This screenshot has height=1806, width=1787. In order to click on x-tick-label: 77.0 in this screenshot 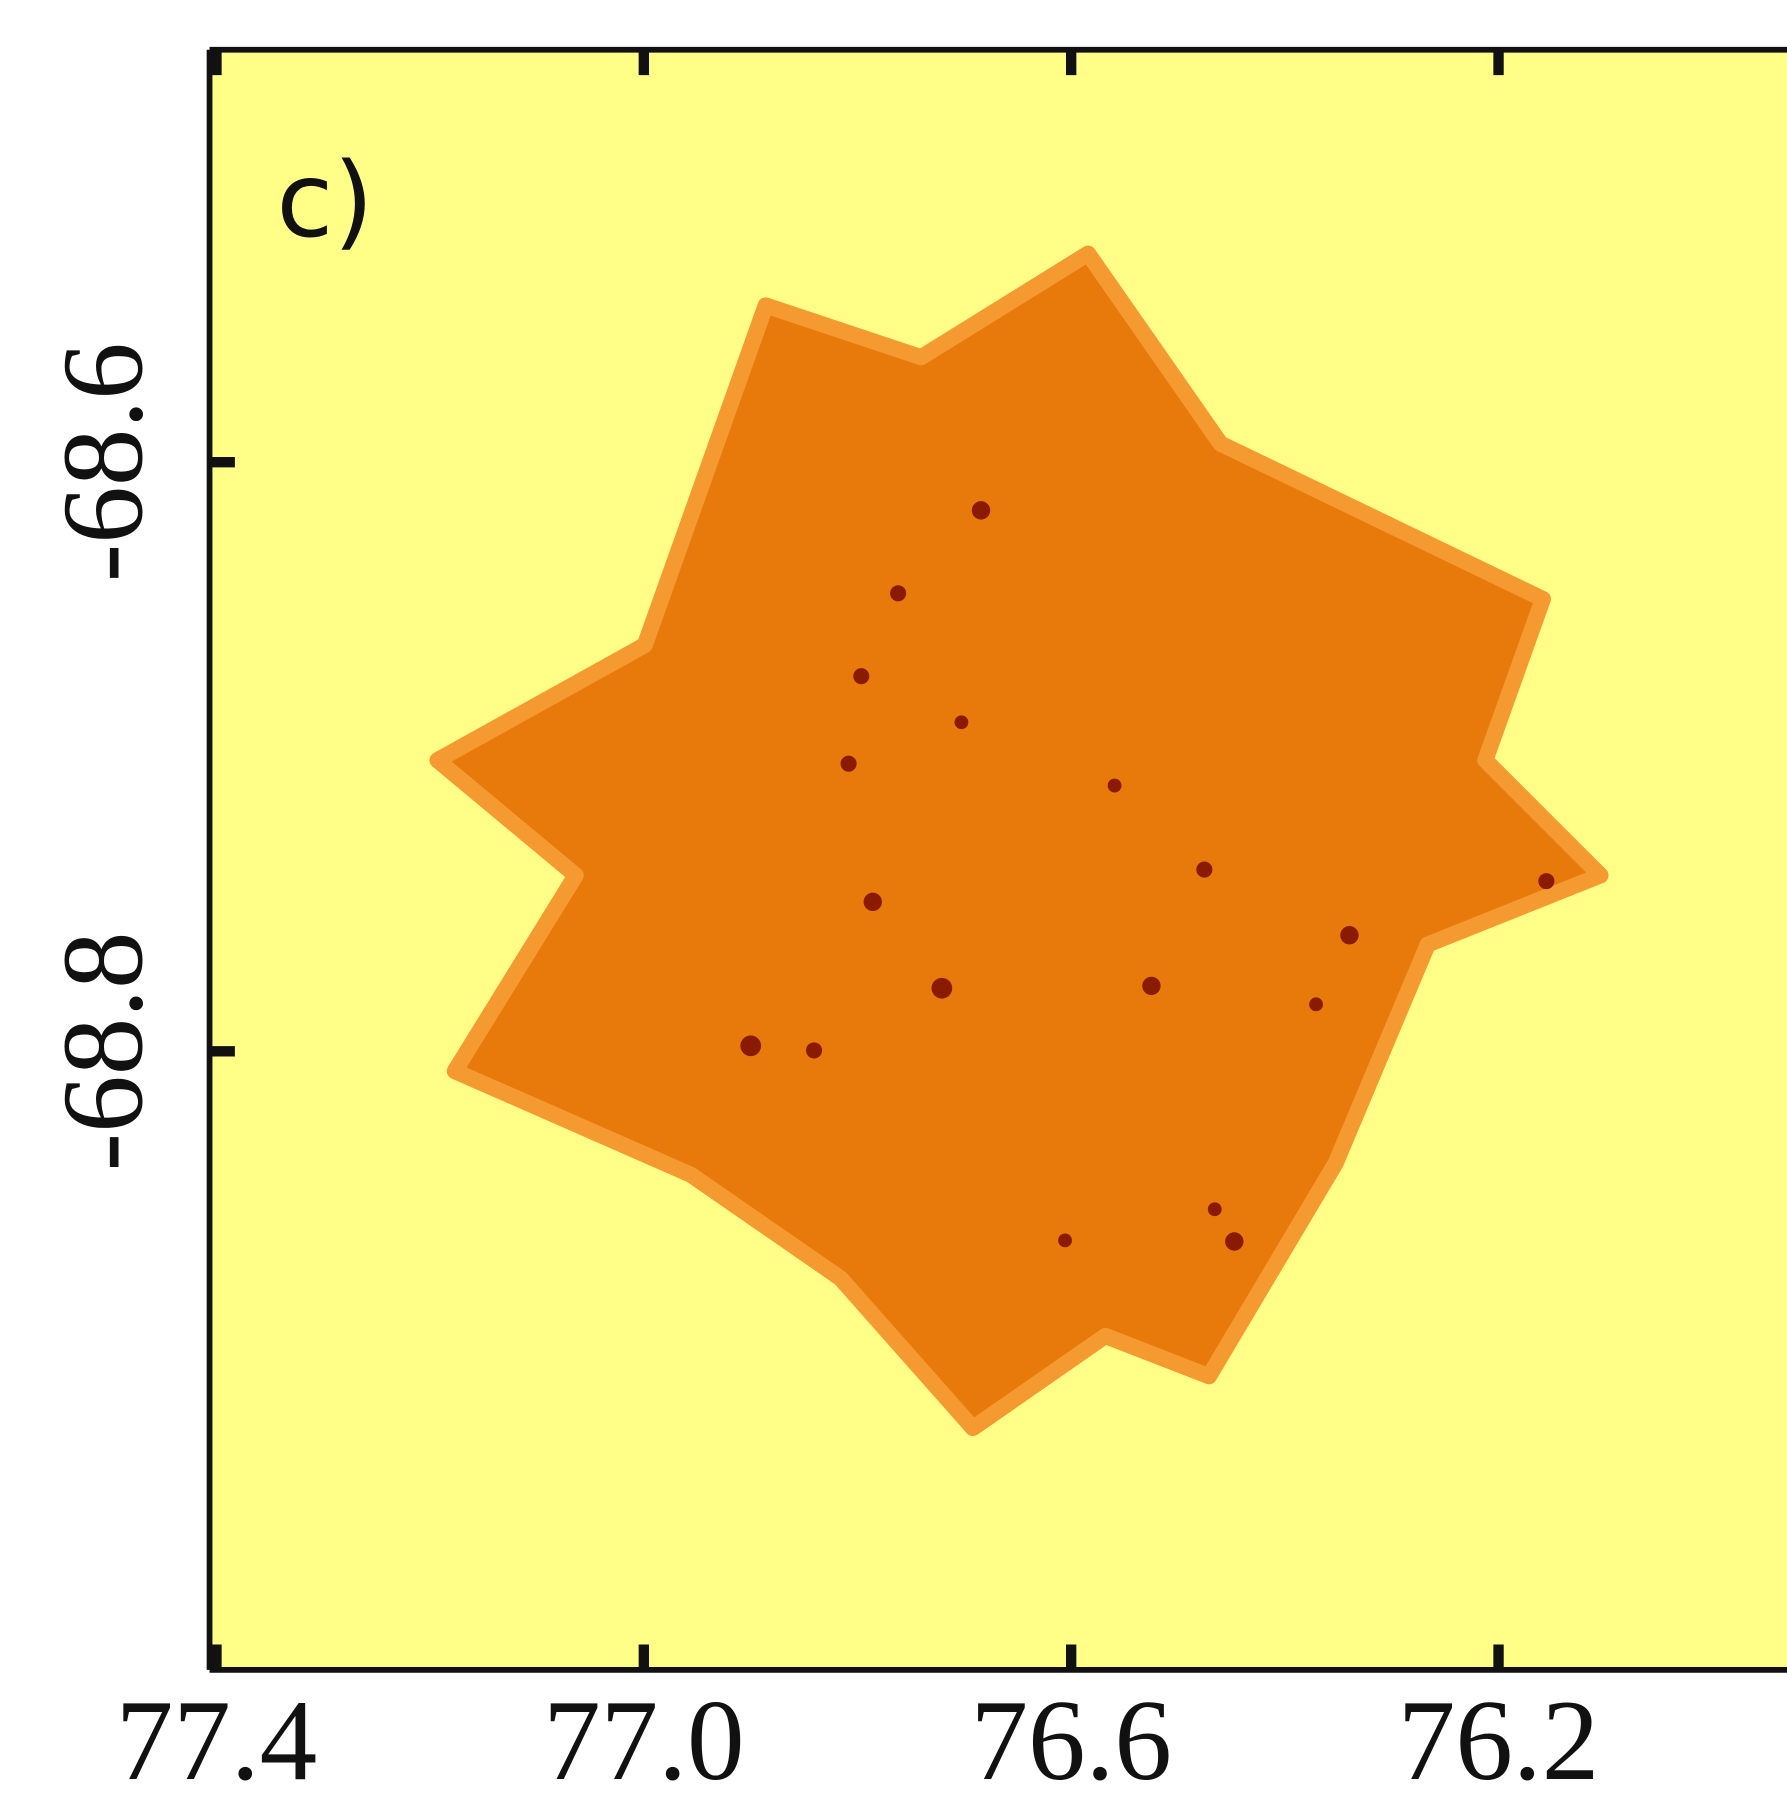, I will do `click(643, 1740)`.